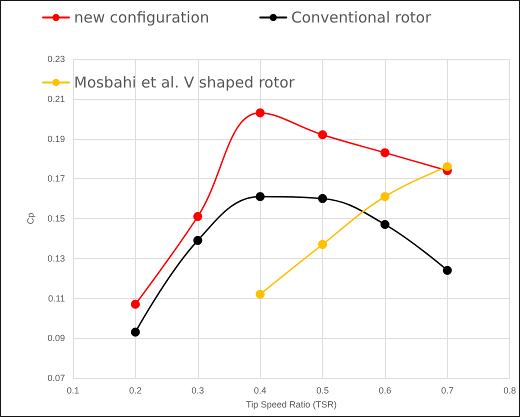  What do you see at coordinates (31, 218) in the screenshot?
I see `y-axis-title: Cp` at bounding box center [31, 218].